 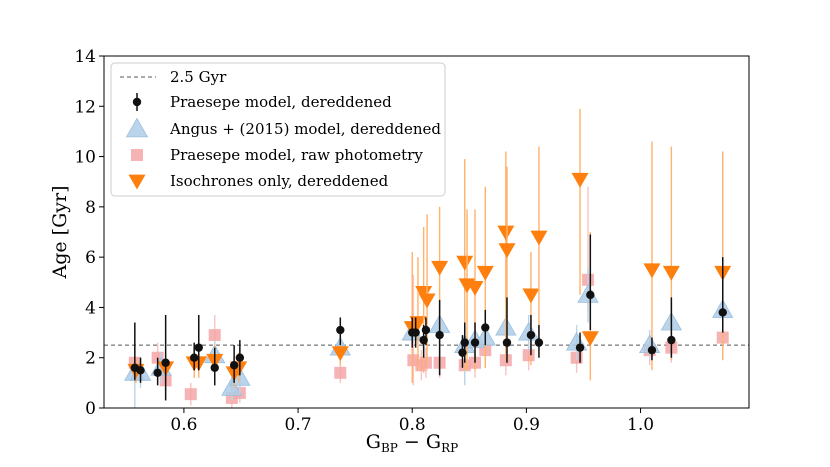 What do you see at coordinates (90, 409) in the screenshot?
I see `y-tick-label: 0` at bounding box center [90, 409].